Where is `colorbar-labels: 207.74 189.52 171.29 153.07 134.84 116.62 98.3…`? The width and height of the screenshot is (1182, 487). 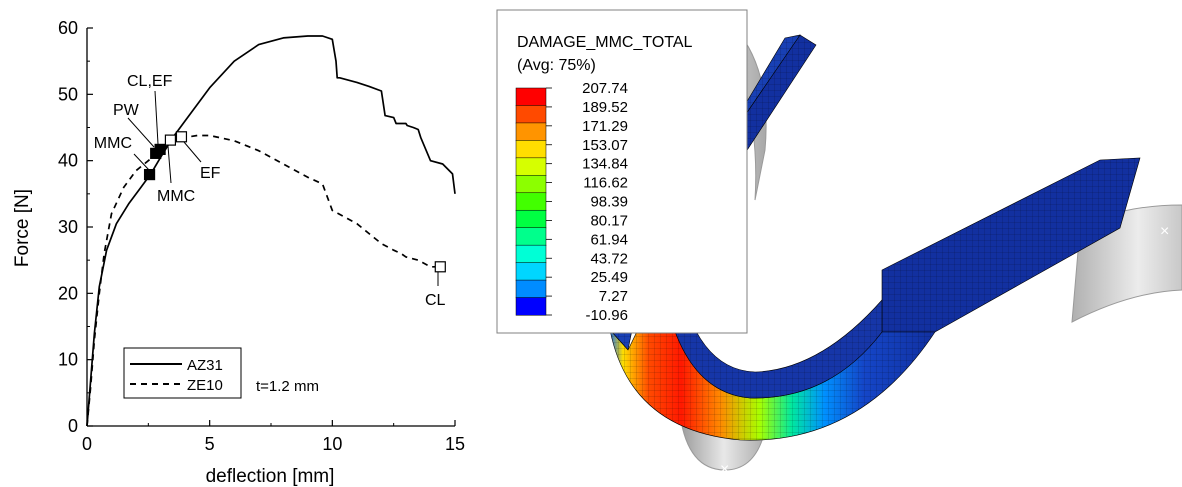 colorbar-labels: 207.74 189.52 171.29 153.07 134.84 116.62 98.3… is located at coordinates (587, 202).